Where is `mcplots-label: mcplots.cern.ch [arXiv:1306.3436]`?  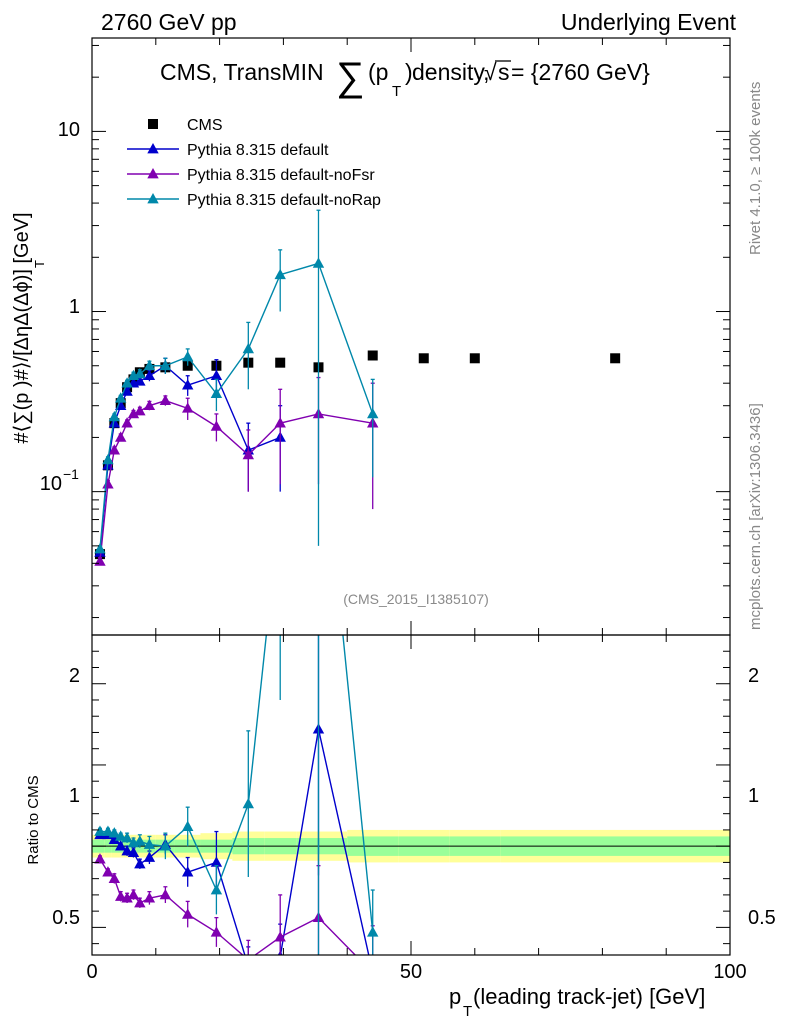 mcplots-label: mcplots.cern.ch [arXiv:1306.3436] is located at coordinates (755, 516).